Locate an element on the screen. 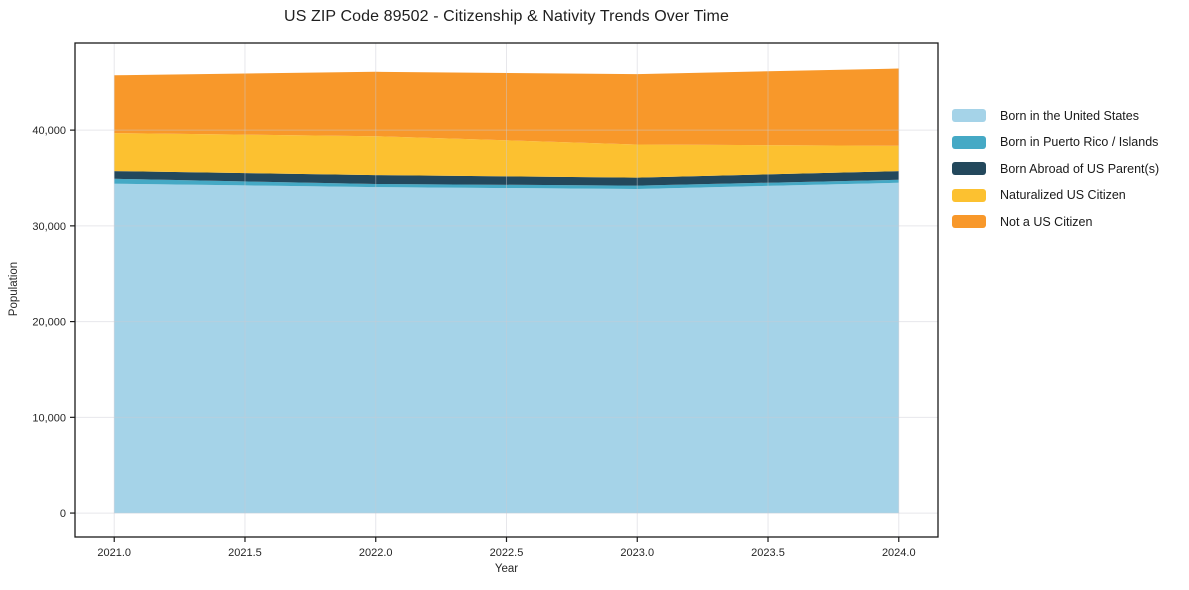  legend-item-born-abroad: Born Abroad of US Parent(s) is located at coordinates (1055, 169).